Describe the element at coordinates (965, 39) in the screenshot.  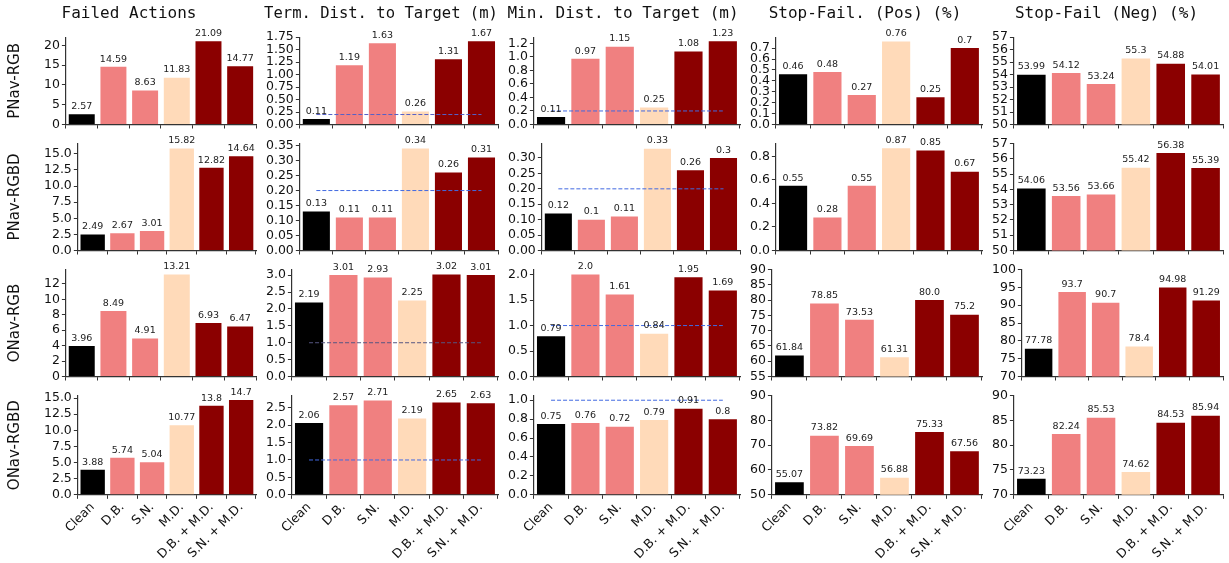
I see `data-label: 0.7` at that location.